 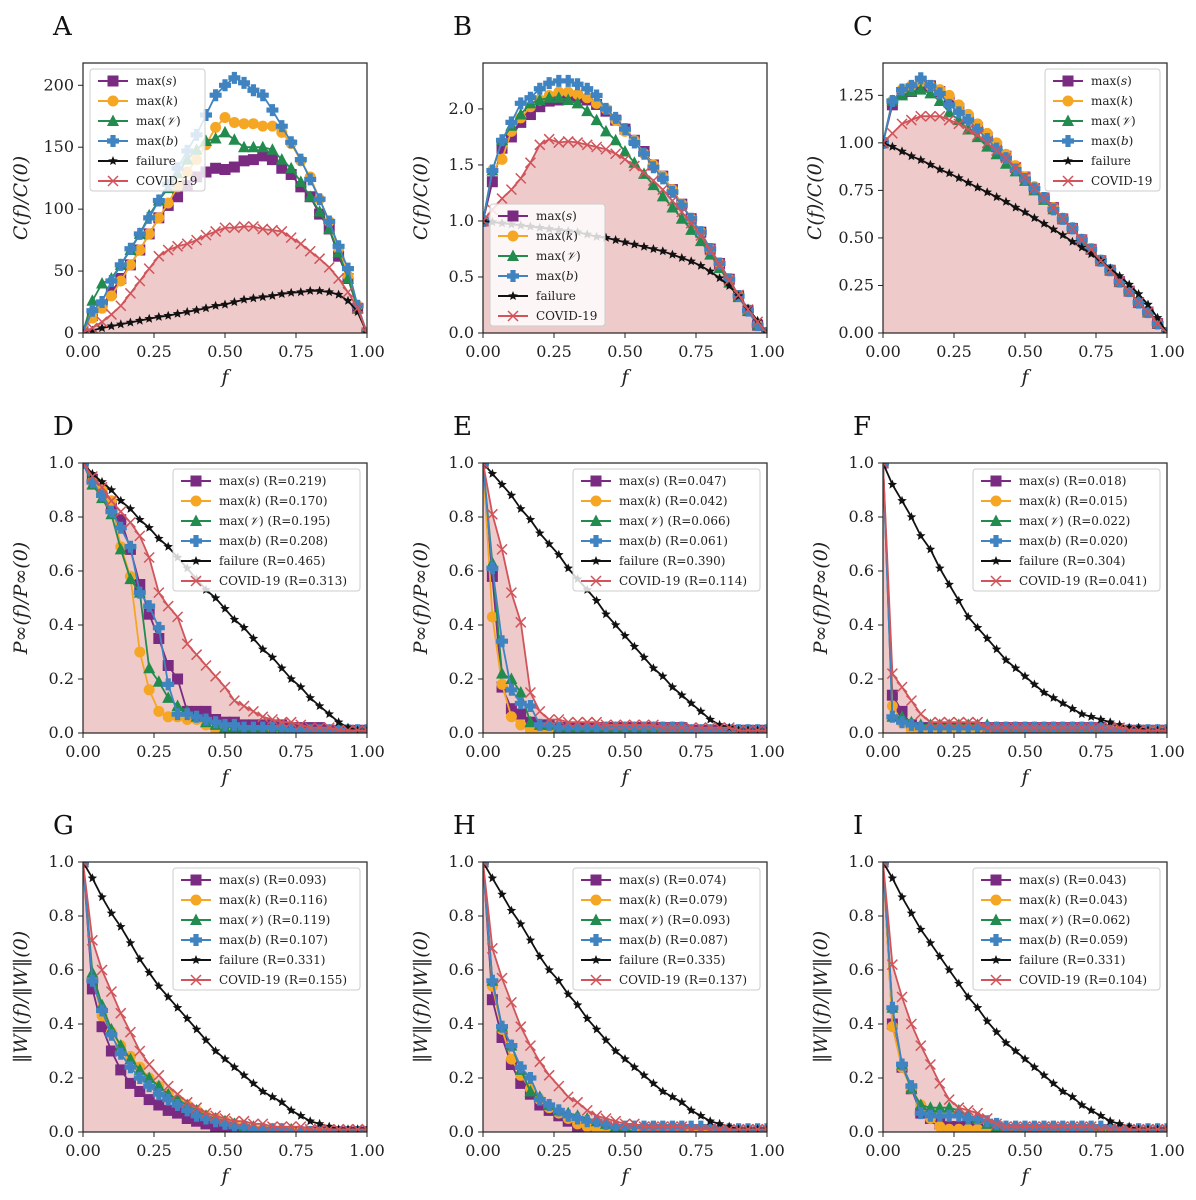 What do you see at coordinates (1102, 130) in the screenshot?
I see `legend: max(s) max(k) max(𝒱) max(b) failure COVID-19` at bounding box center [1102, 130].